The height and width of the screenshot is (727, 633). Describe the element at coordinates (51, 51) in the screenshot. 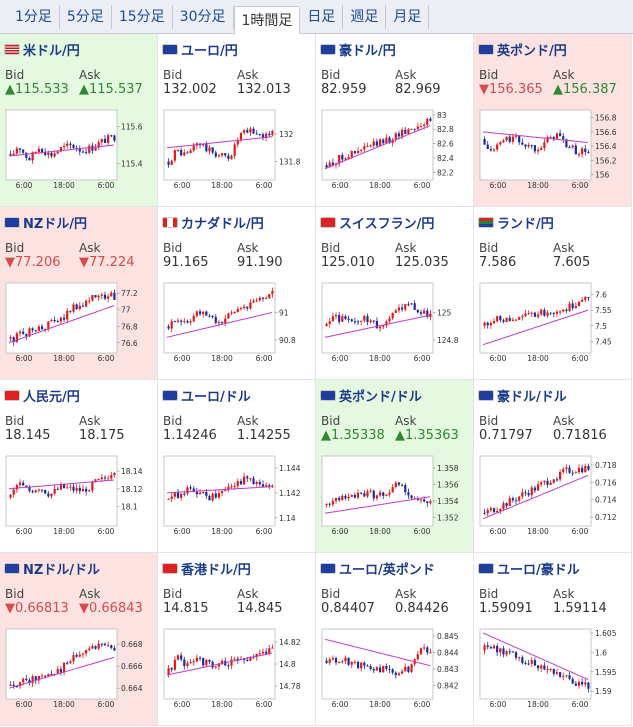

I see `pair-name: 米ドル/円` at that location.